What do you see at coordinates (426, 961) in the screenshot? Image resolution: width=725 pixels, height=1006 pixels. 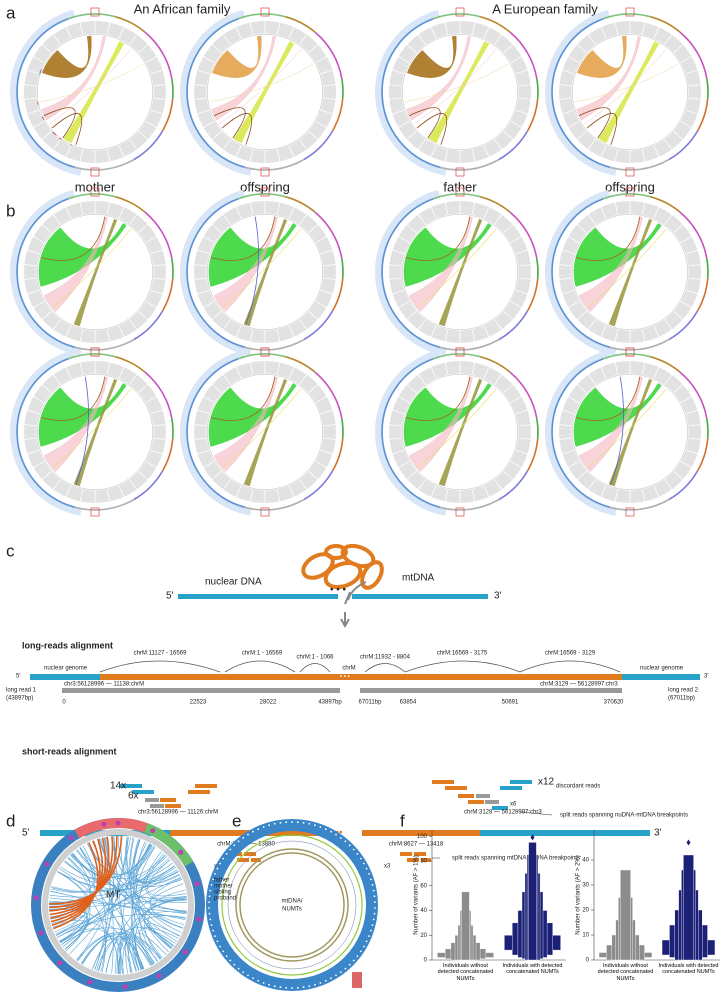 I see `y-tick-label: 0` at bounding box center [426, 961].